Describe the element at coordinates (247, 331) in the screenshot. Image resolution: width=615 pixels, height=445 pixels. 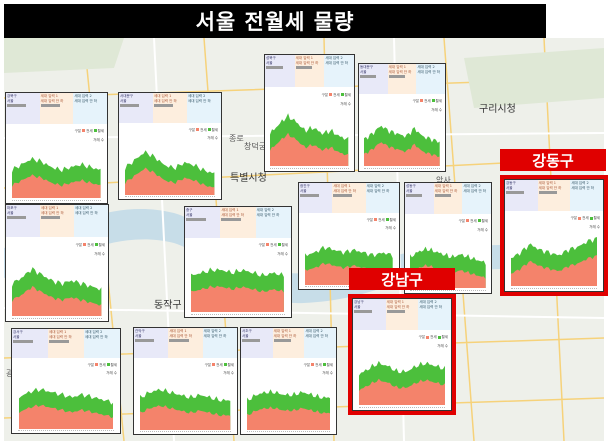
I see `district-name: 서초구` at that location.